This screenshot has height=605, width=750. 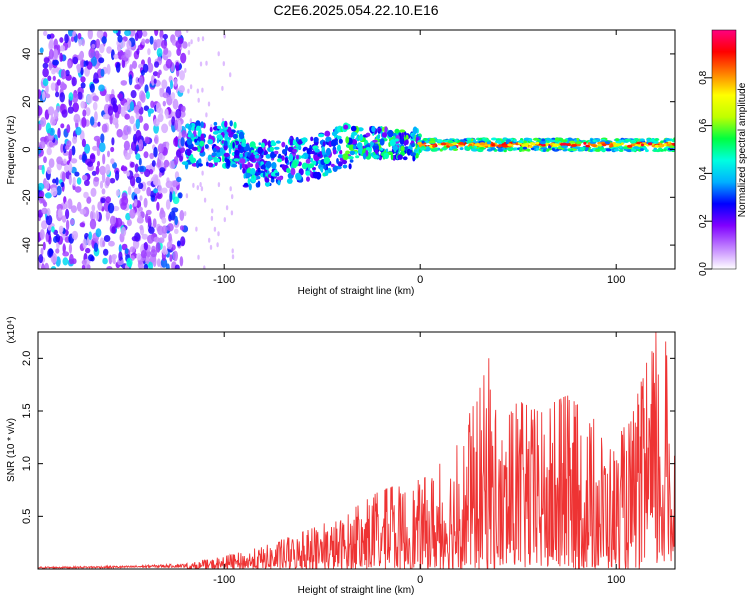 I want to click on snr-x-label: Height of straight line (km), so click(x=356, y=590).